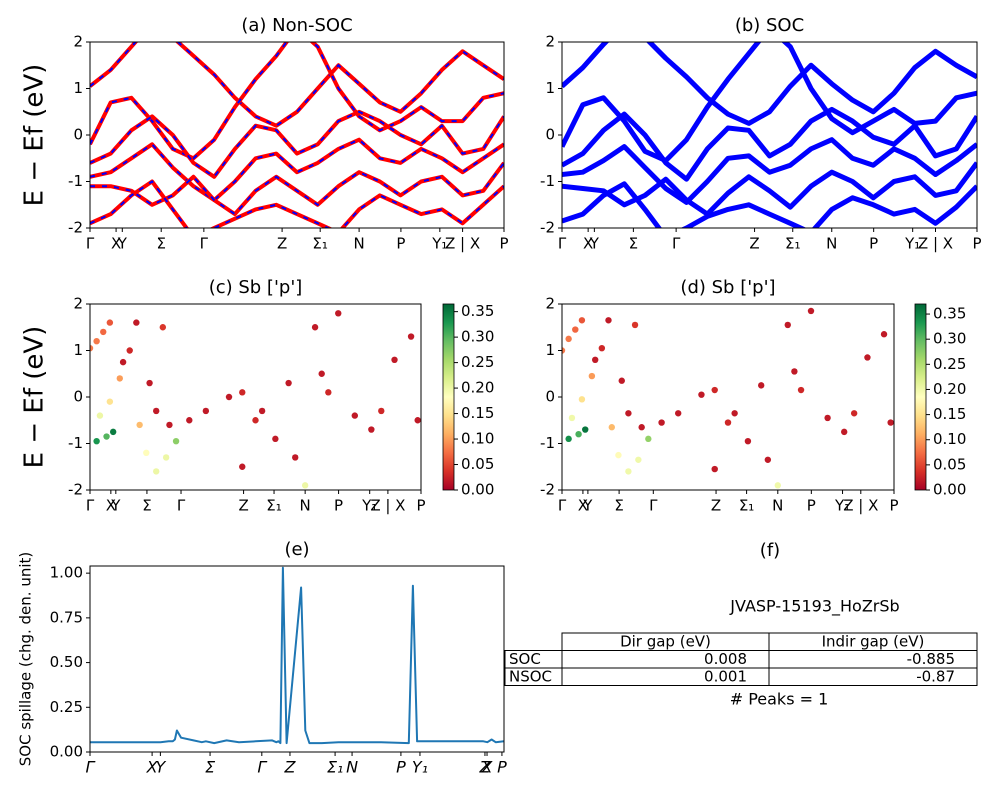 The height and width of the screenshot is (800, 1000). What do you see at coordinates (779, 699) in the screenshot?
I see `table-note: # Peaks = 1` at bounding box center [779, 699].